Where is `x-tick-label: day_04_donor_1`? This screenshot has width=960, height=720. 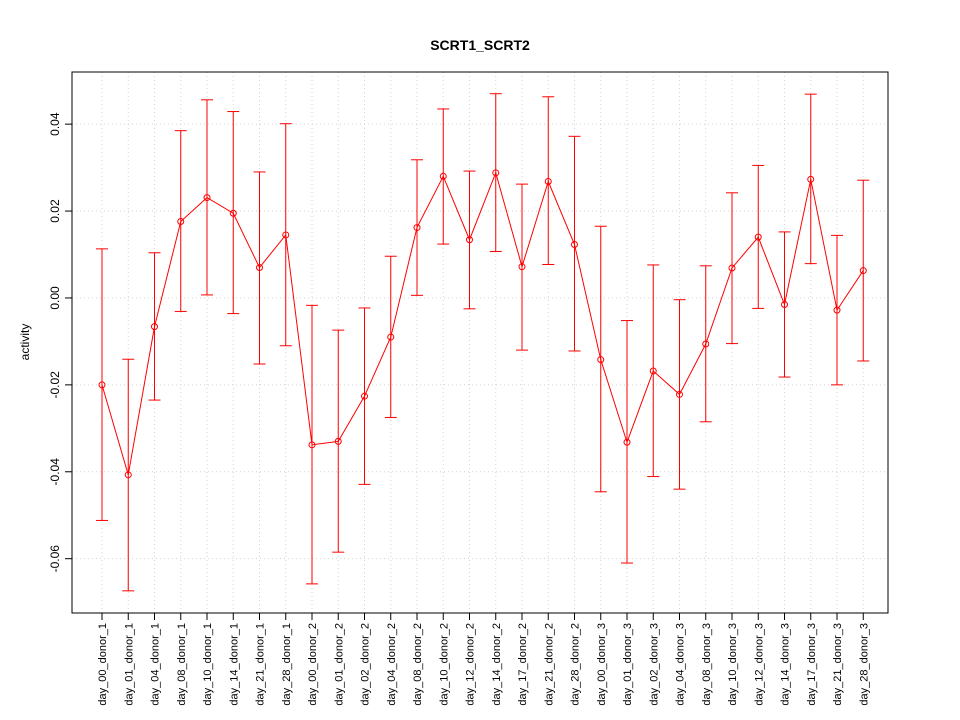 x-tick-label: day_04_donor_1 is located at coordinates (156, 664).